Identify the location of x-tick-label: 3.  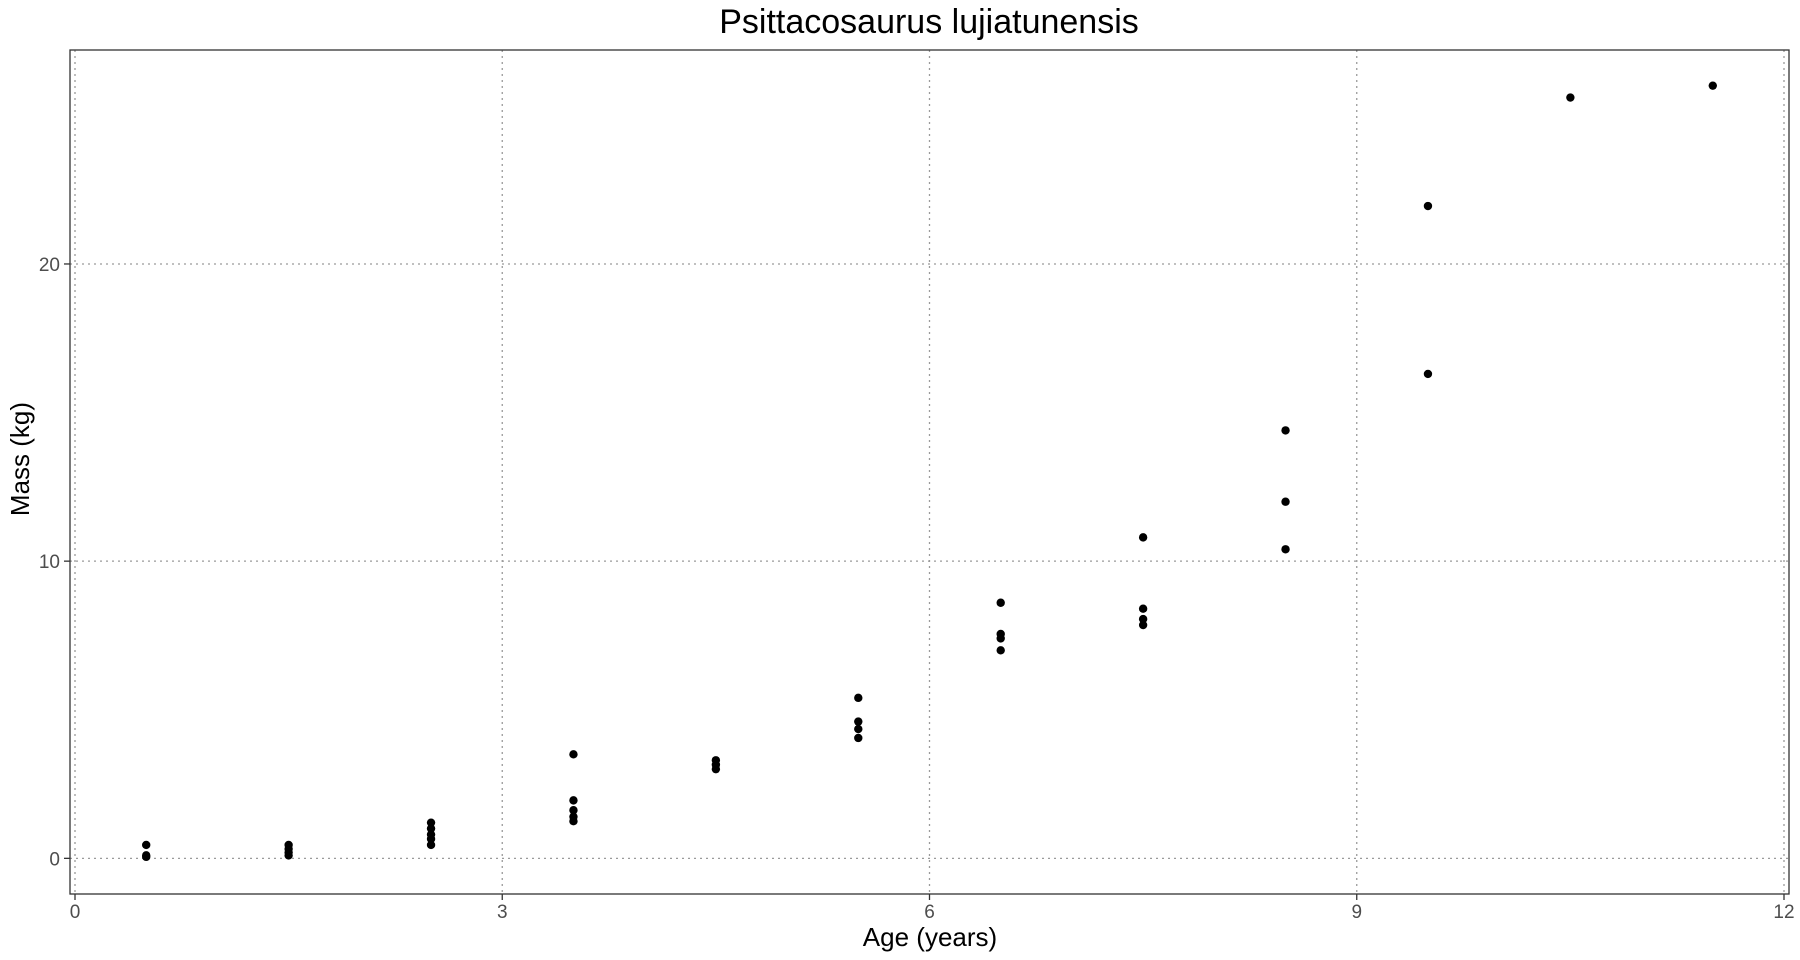
(502, 912).